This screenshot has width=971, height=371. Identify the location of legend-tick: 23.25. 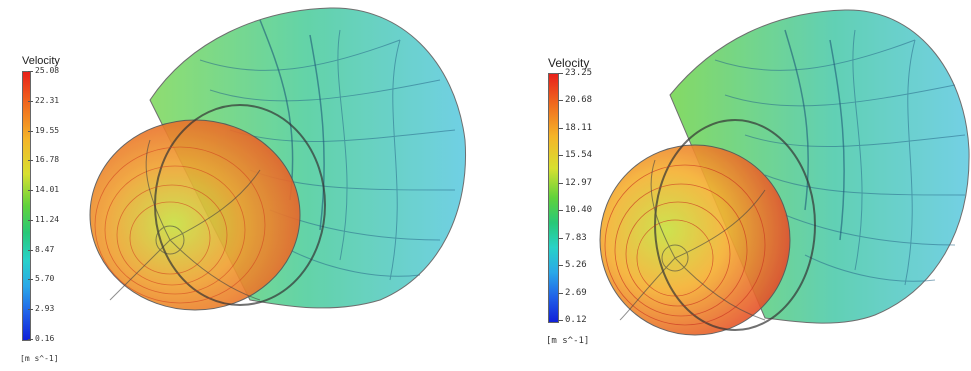
(575, 73).